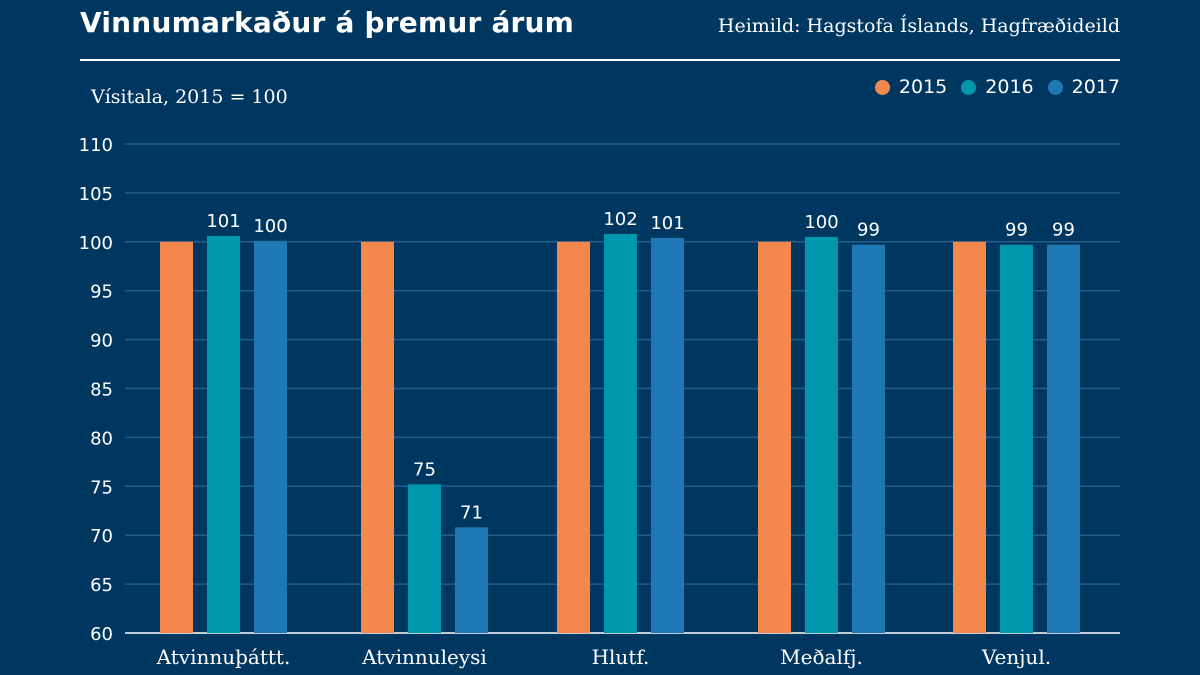 Image resolution: width=1200 pixels, height=675 pixels. I want to click on legend-label-2015: 2015, so click(923, 87).